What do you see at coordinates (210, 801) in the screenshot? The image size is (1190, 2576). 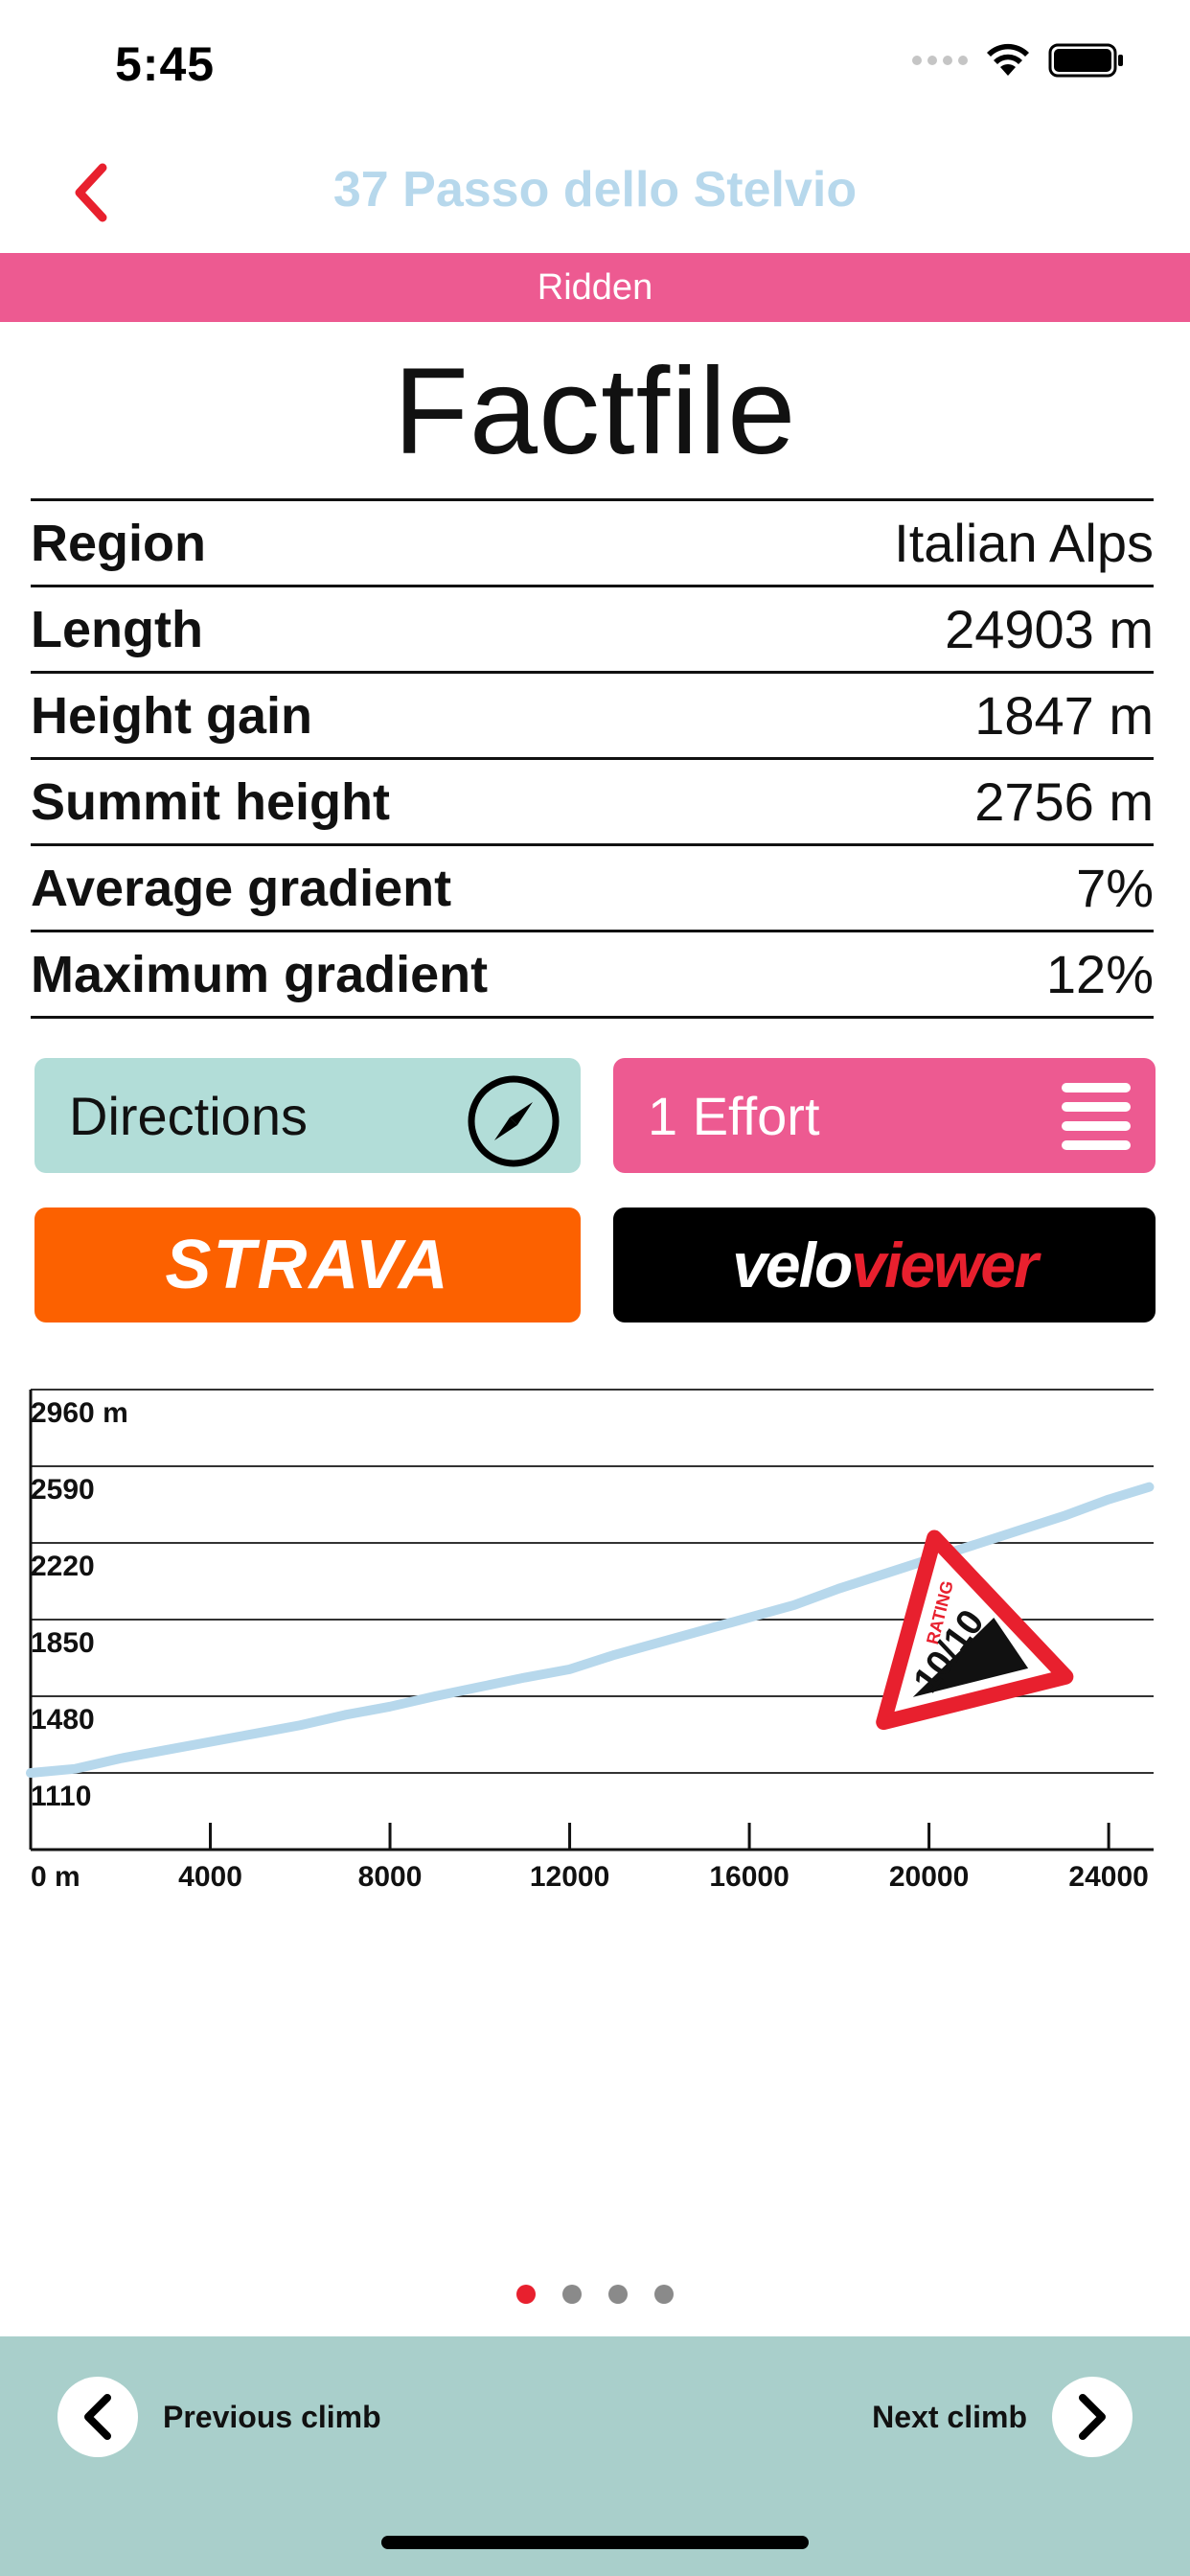 I see `fact-label: Summit height` at bounding box center [210, 801].